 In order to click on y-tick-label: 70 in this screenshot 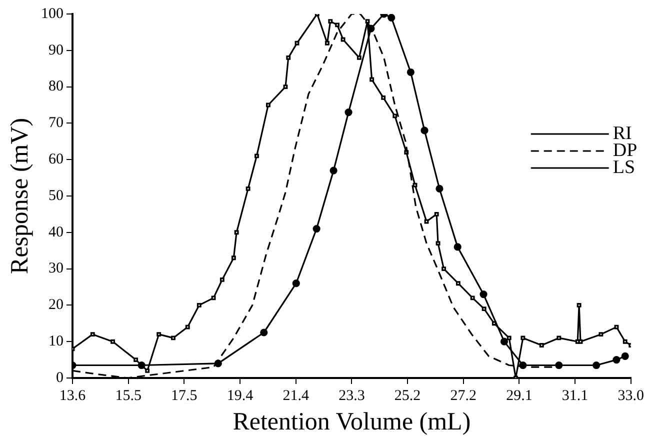, I will do `click(56, 123)`.